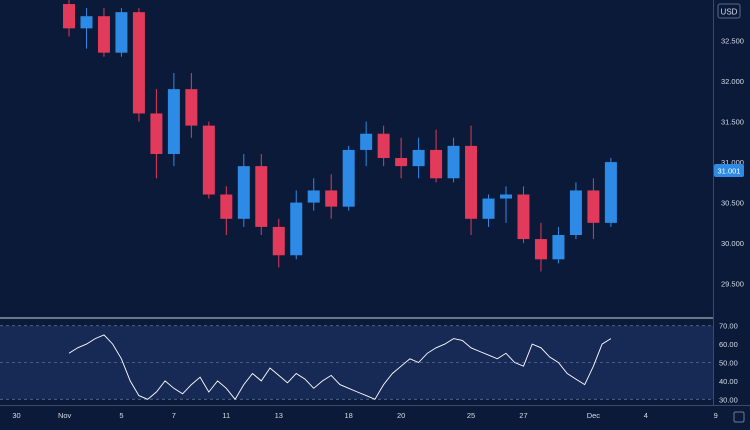  I want to click on time-tick-label: 9, so click(716, 415).